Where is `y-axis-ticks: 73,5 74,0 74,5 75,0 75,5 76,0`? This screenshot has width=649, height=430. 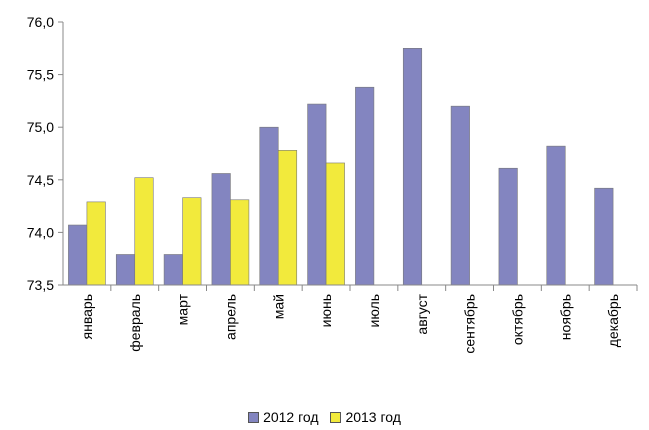 y-axis-ticks: 73,5 74,0 74,5 75,0 75,5 76,0 is located at coordinates (45, 153).